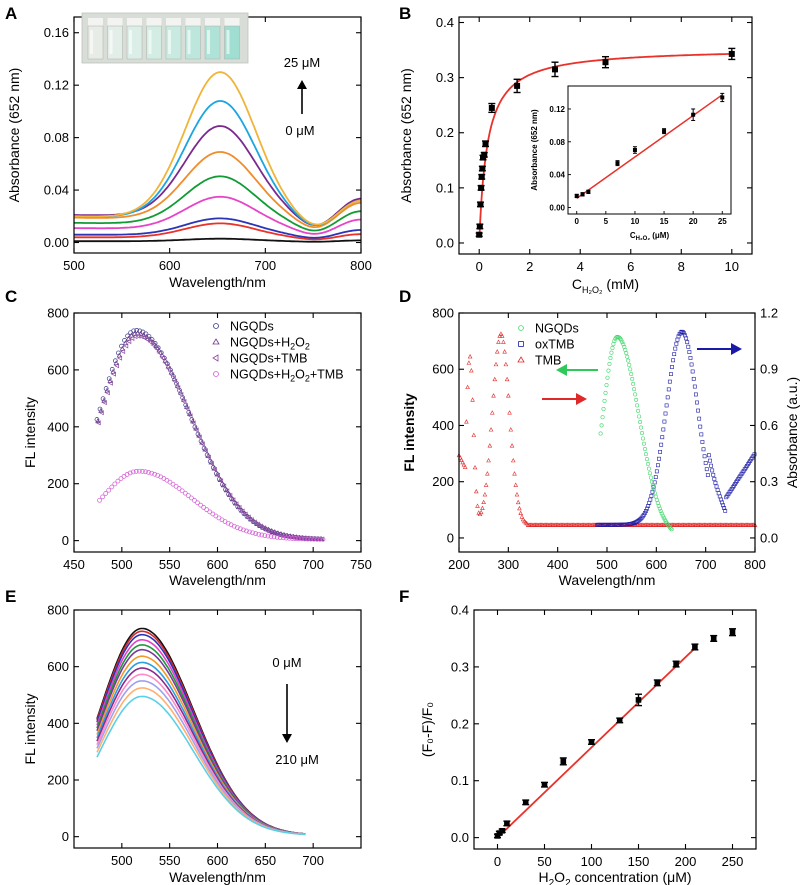 The height and width of the screenshot is (885, 809). Describe the element at coordinates (187, 406) in the screenshot. I see `marker-triangle` at that location.